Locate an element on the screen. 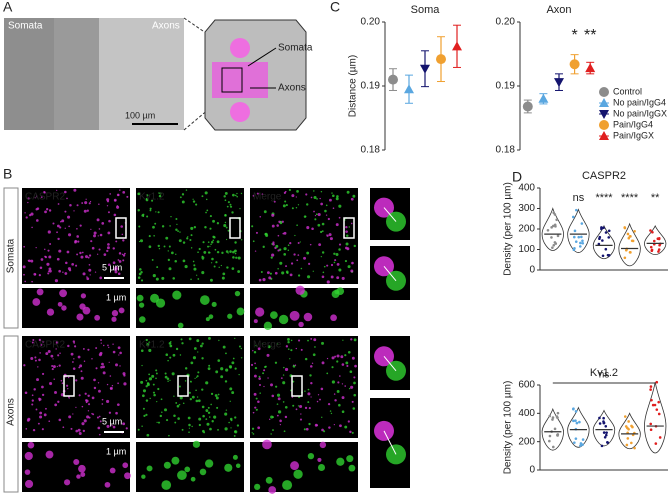  scale-label: 1 µm is located at coordinates (116, 451).